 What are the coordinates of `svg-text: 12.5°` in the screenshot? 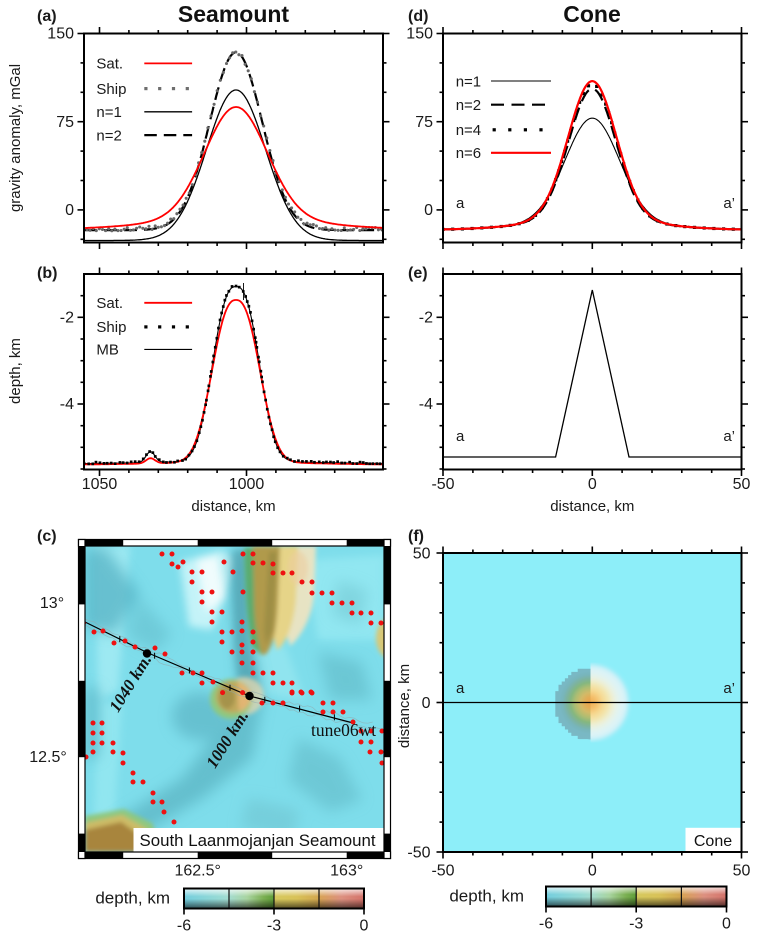 It's located at (48, 757).